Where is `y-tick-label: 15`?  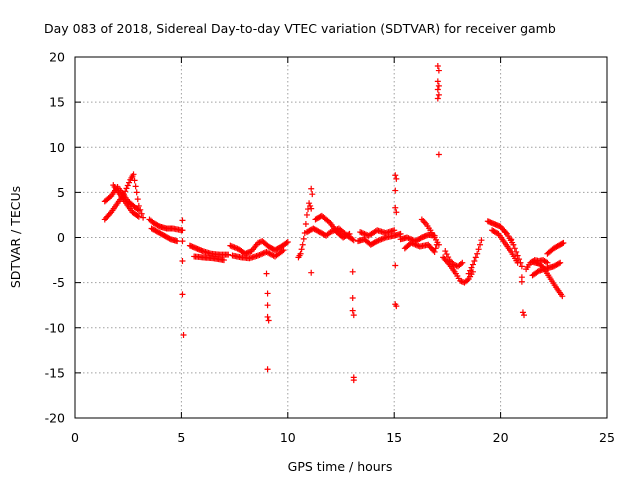 y-tick-label: 15 is located at coordinates (57, 102).